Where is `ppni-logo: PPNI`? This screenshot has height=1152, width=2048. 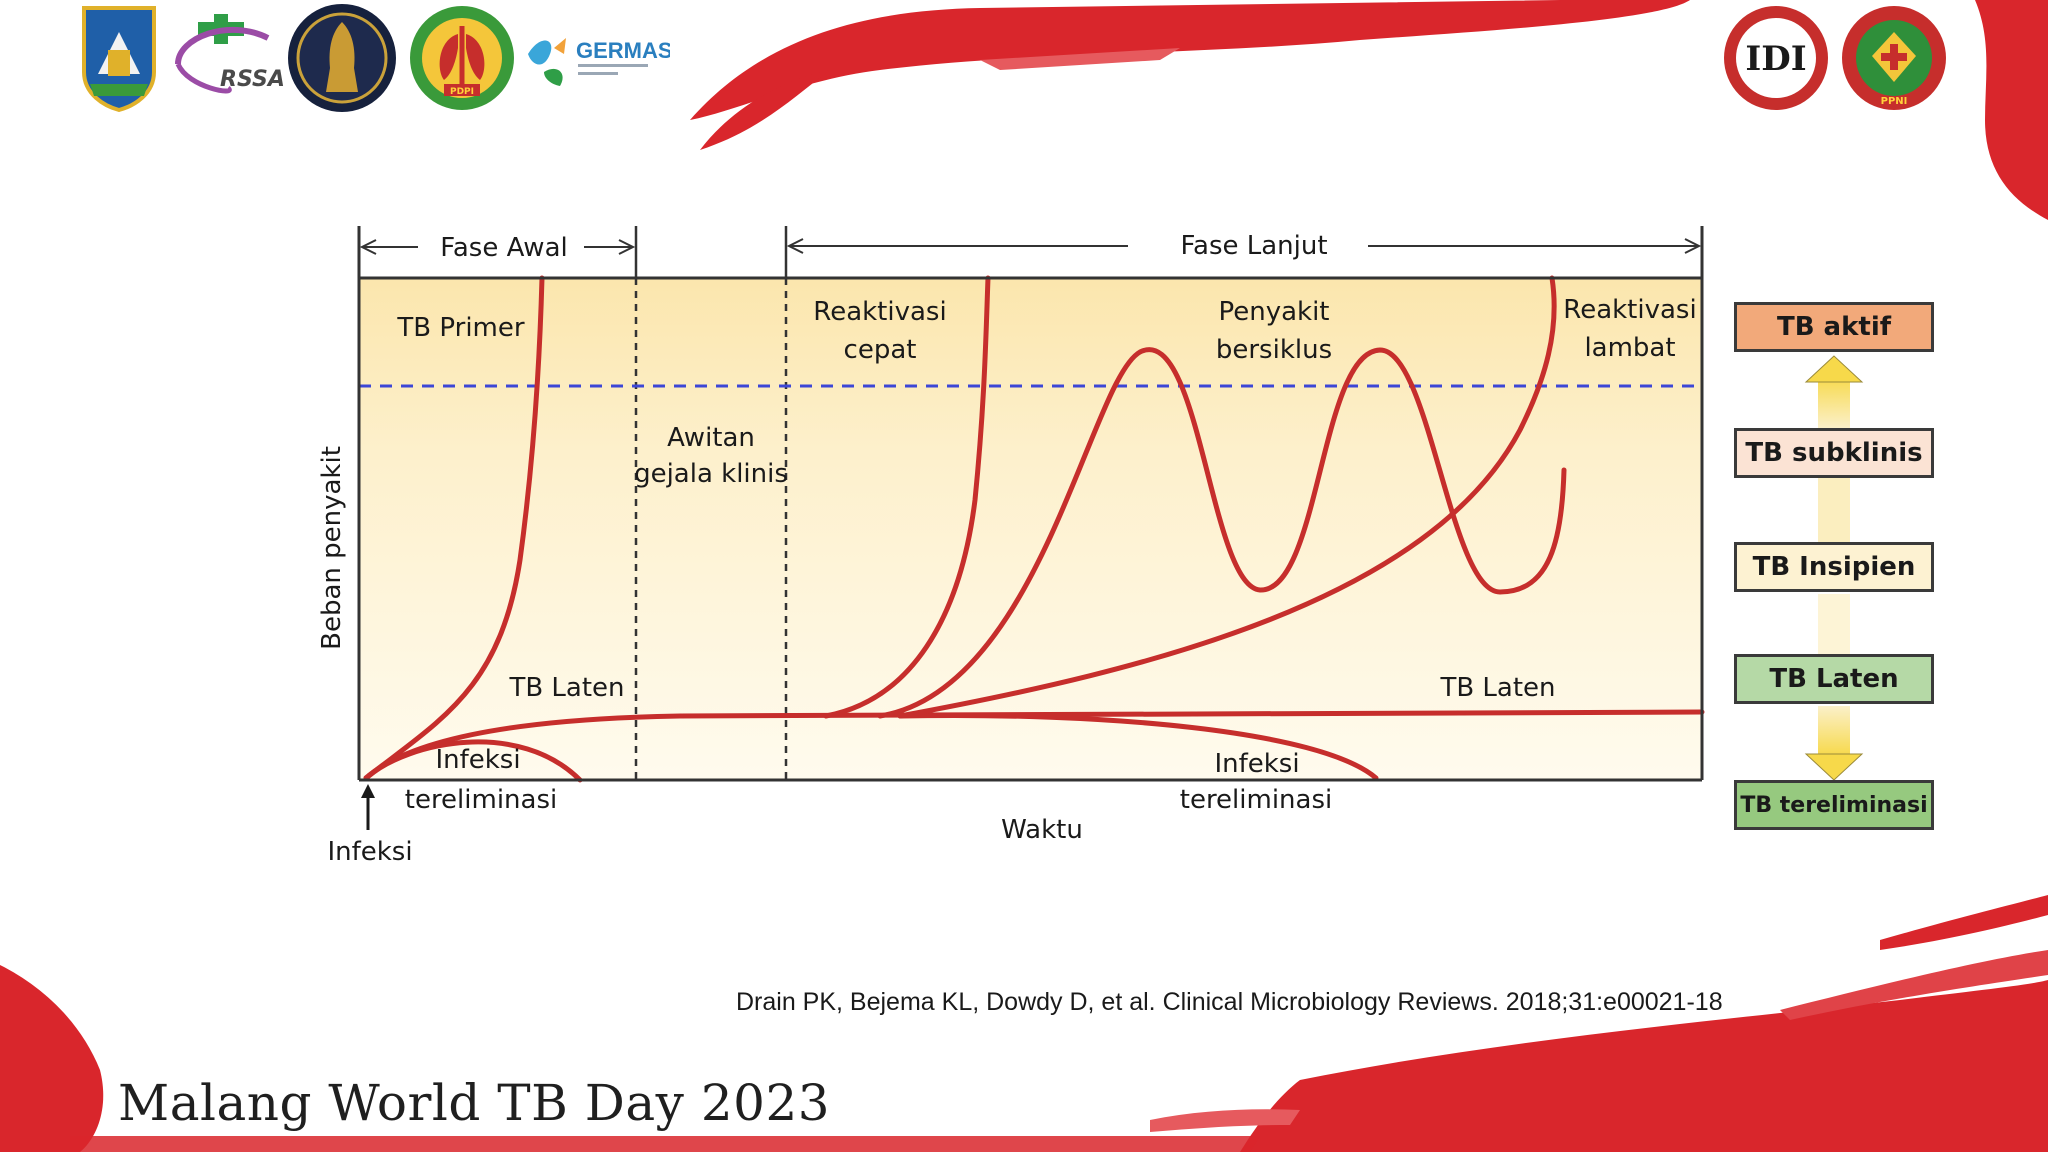
ppni-logo: PPNI is located at coordinates (1894, 58).